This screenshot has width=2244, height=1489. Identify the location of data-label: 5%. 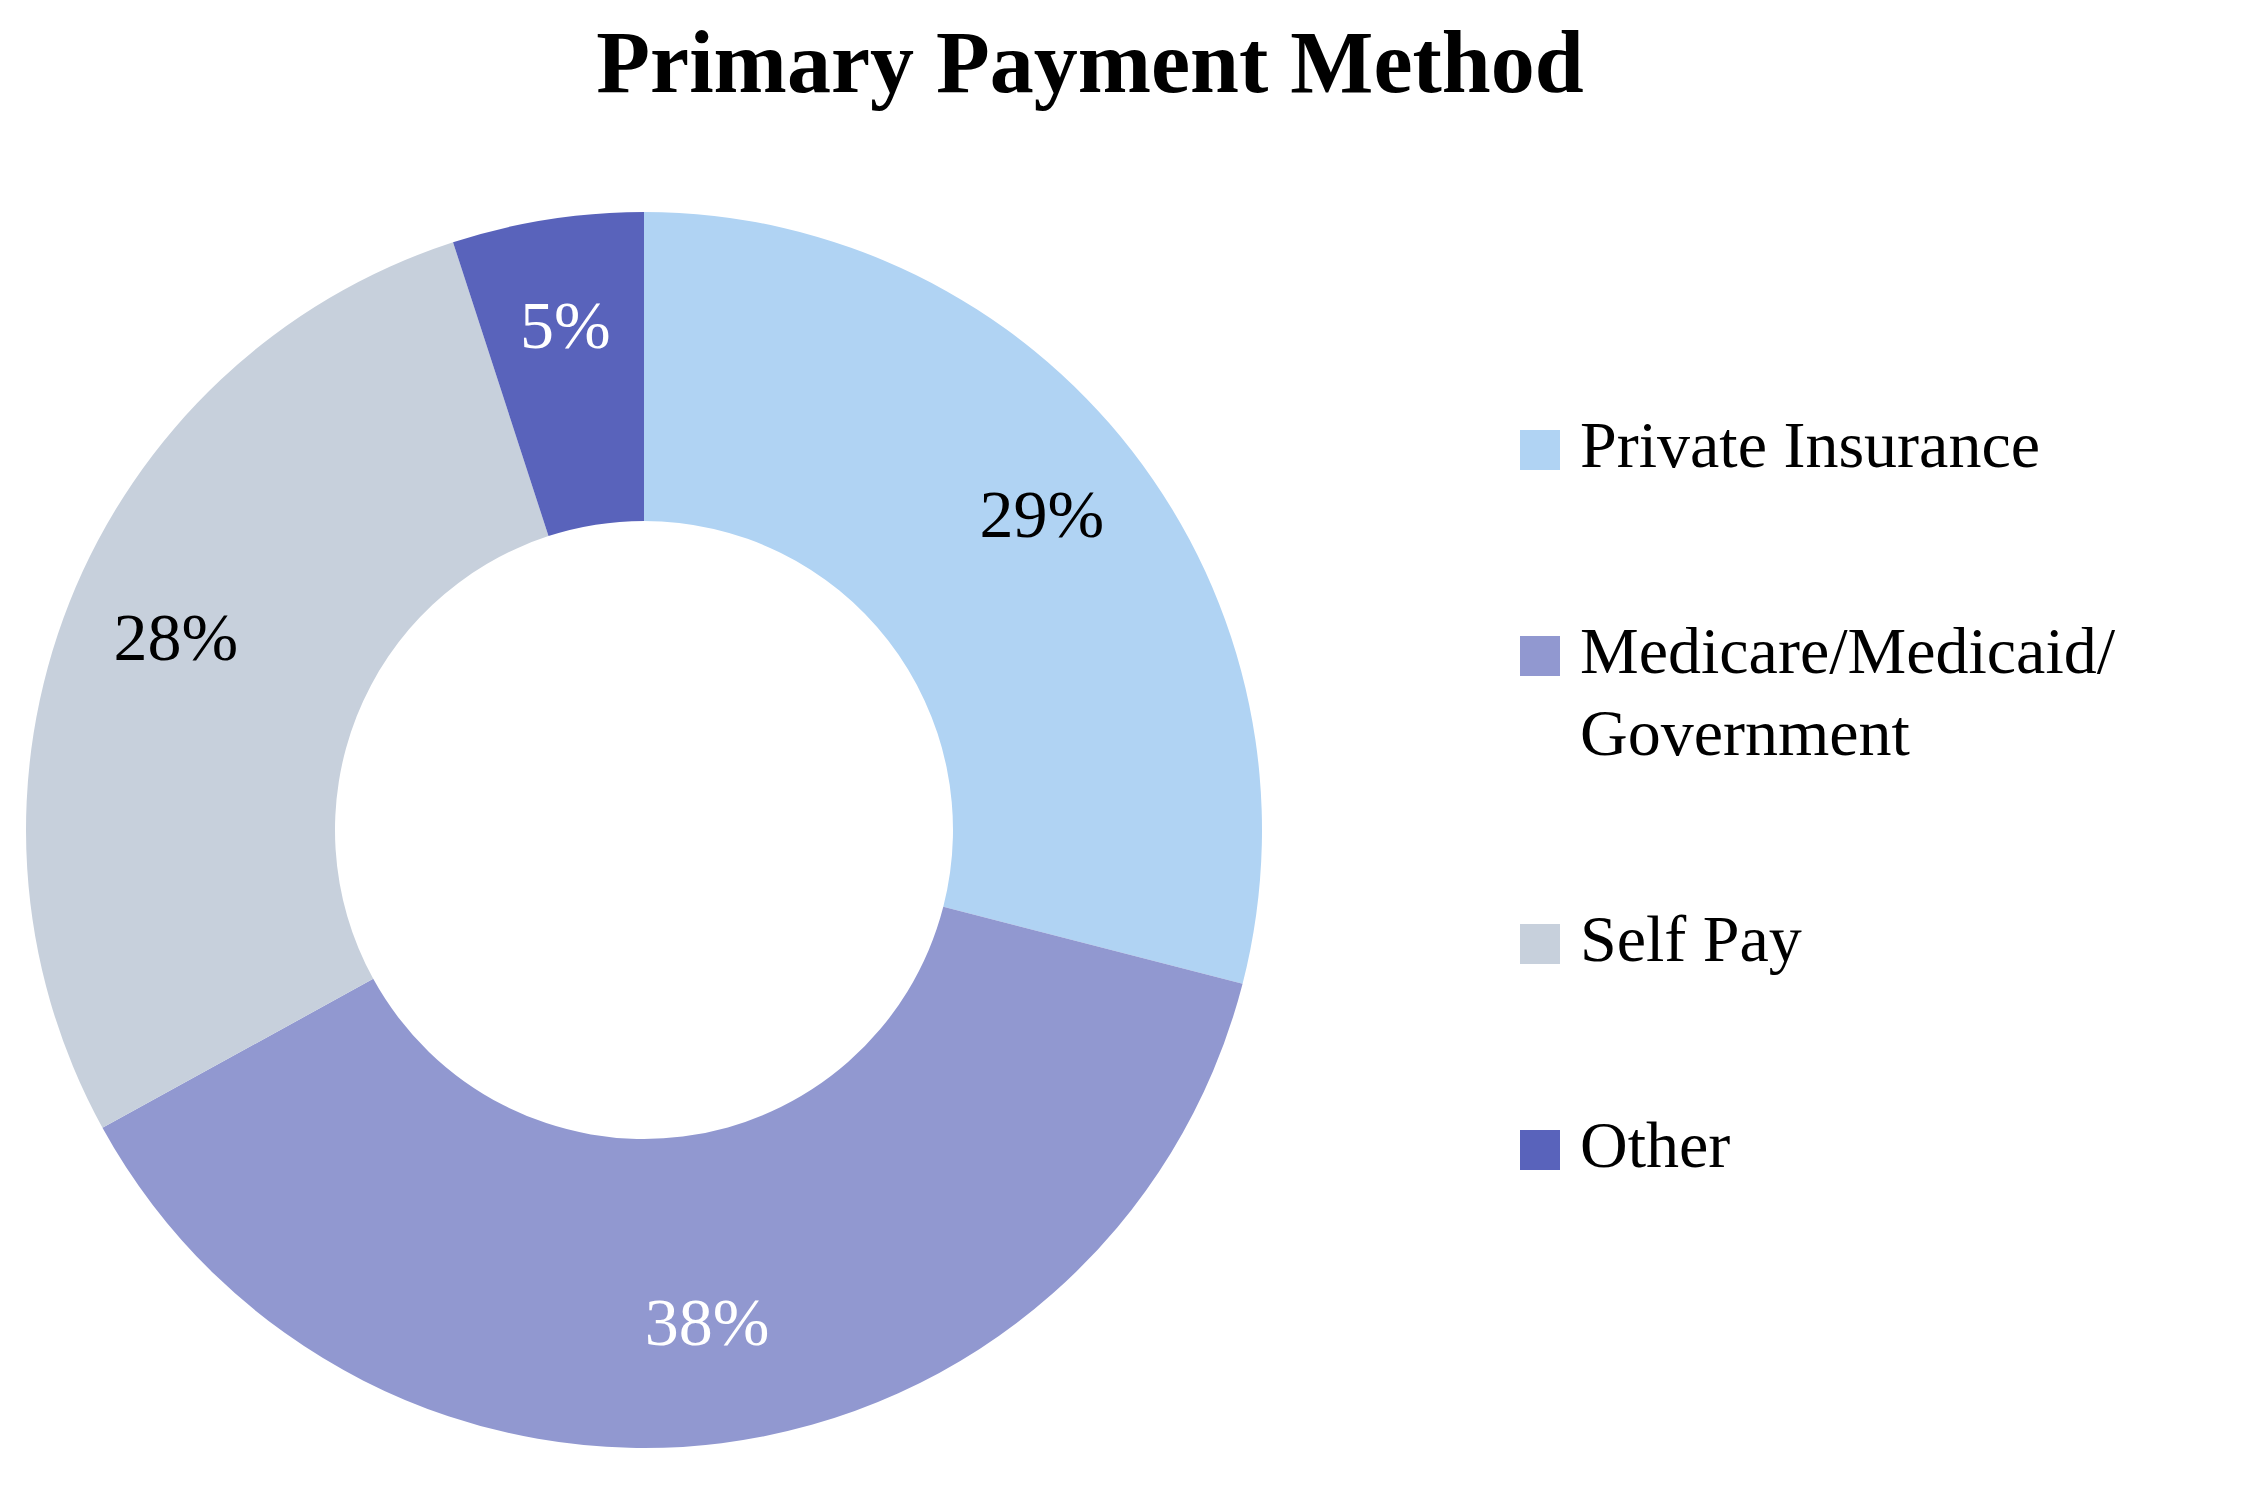
(565, 325).